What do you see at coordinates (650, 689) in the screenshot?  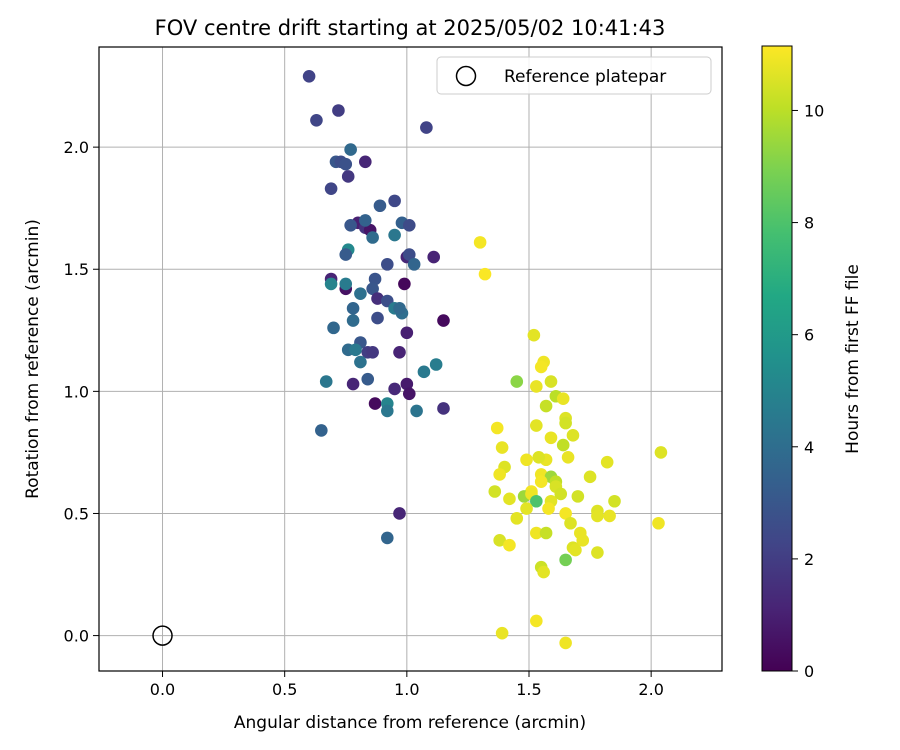 I see `x-tick-label: 2.0` at bounding box center [650, 689].